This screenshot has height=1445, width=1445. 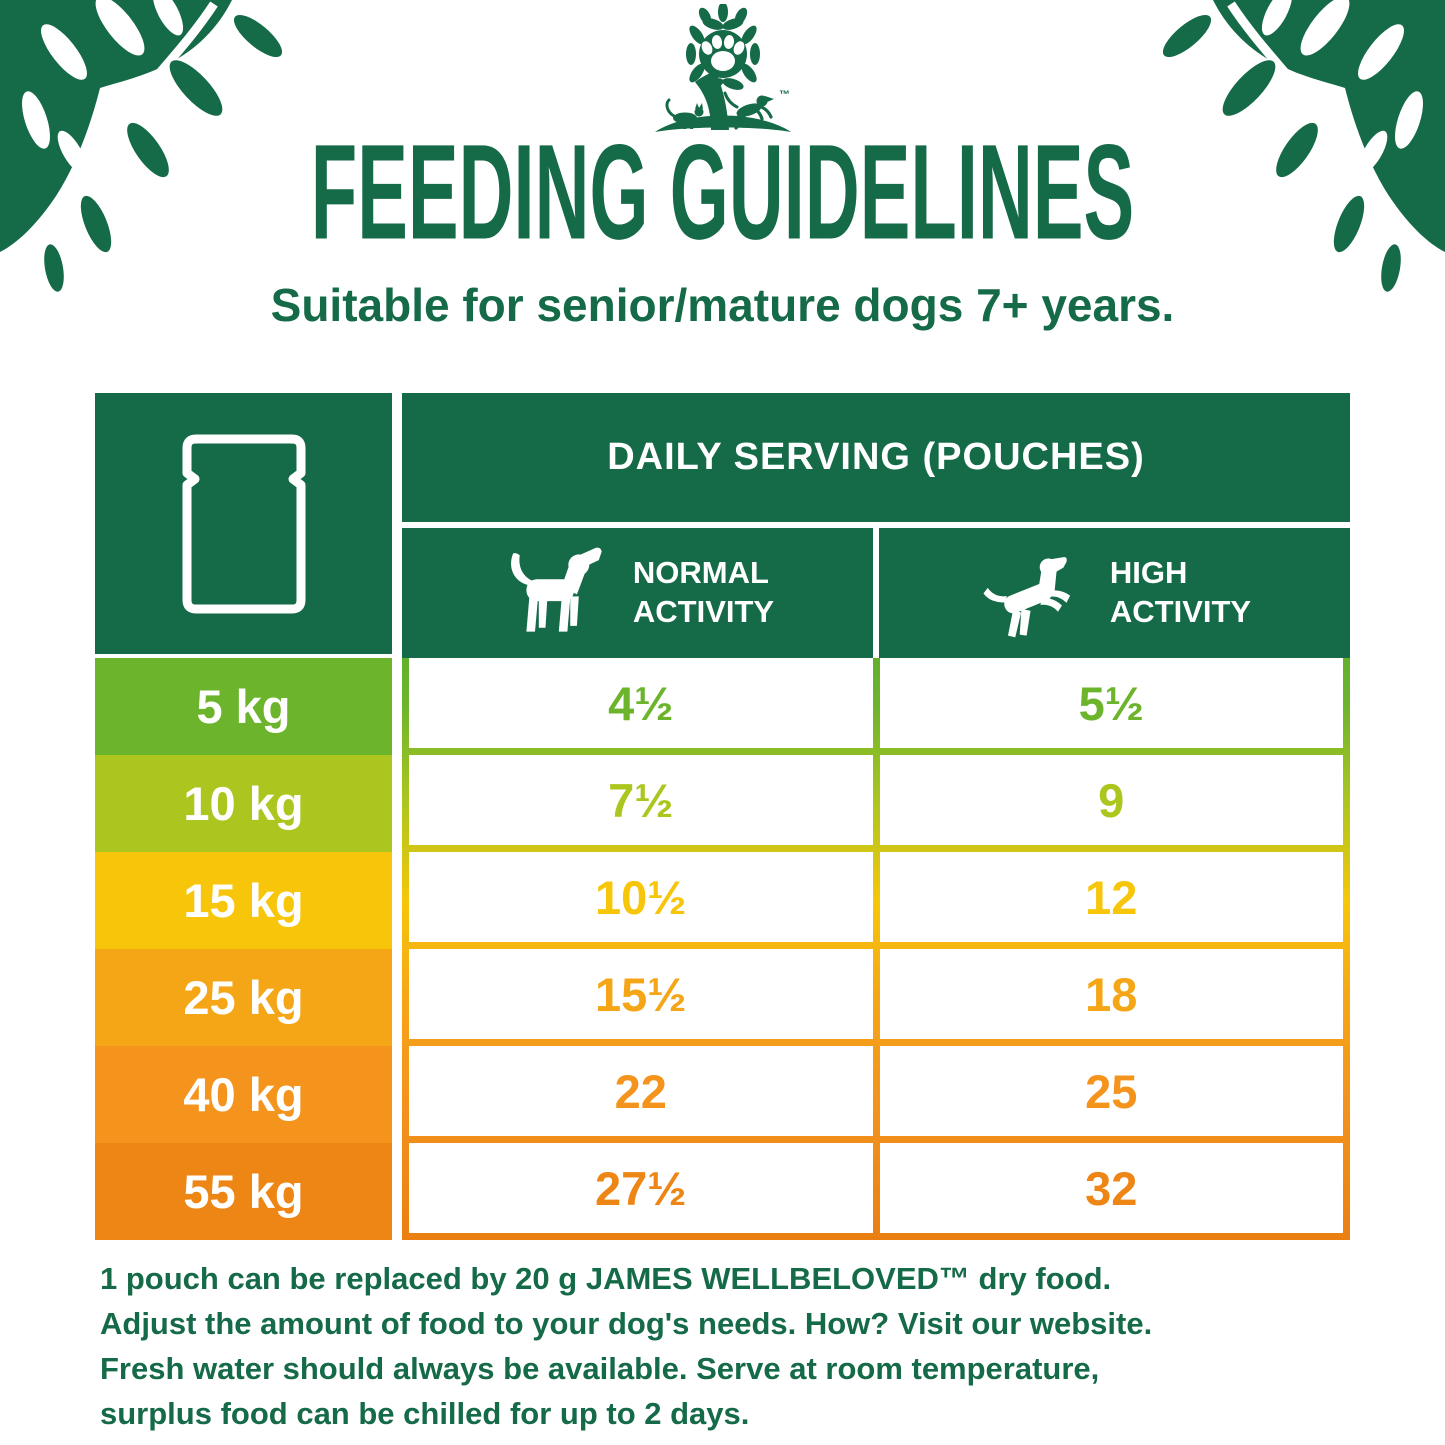 What do you see at coordinates (556, 589) in the screenshot?
I see `standing-dog-icon` at bounding box center [556, 589].